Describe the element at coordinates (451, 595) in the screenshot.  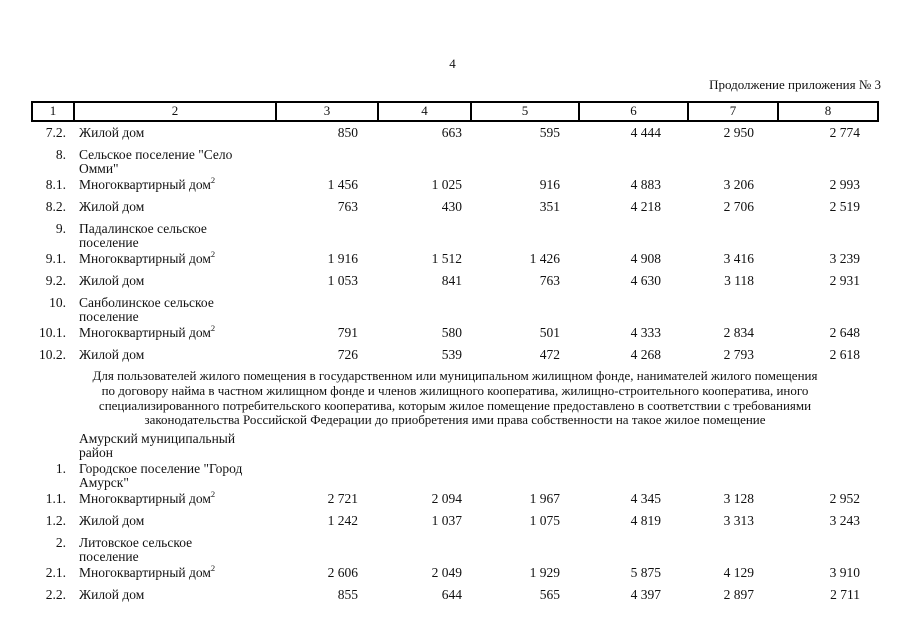
I see `cell-value: 644` at that location.